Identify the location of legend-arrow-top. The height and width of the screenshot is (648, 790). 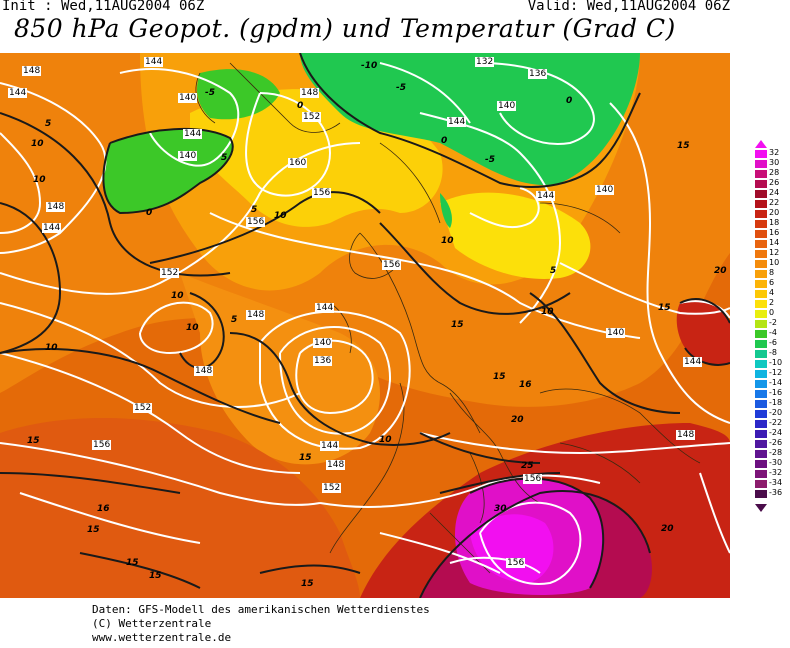
(761, 144).